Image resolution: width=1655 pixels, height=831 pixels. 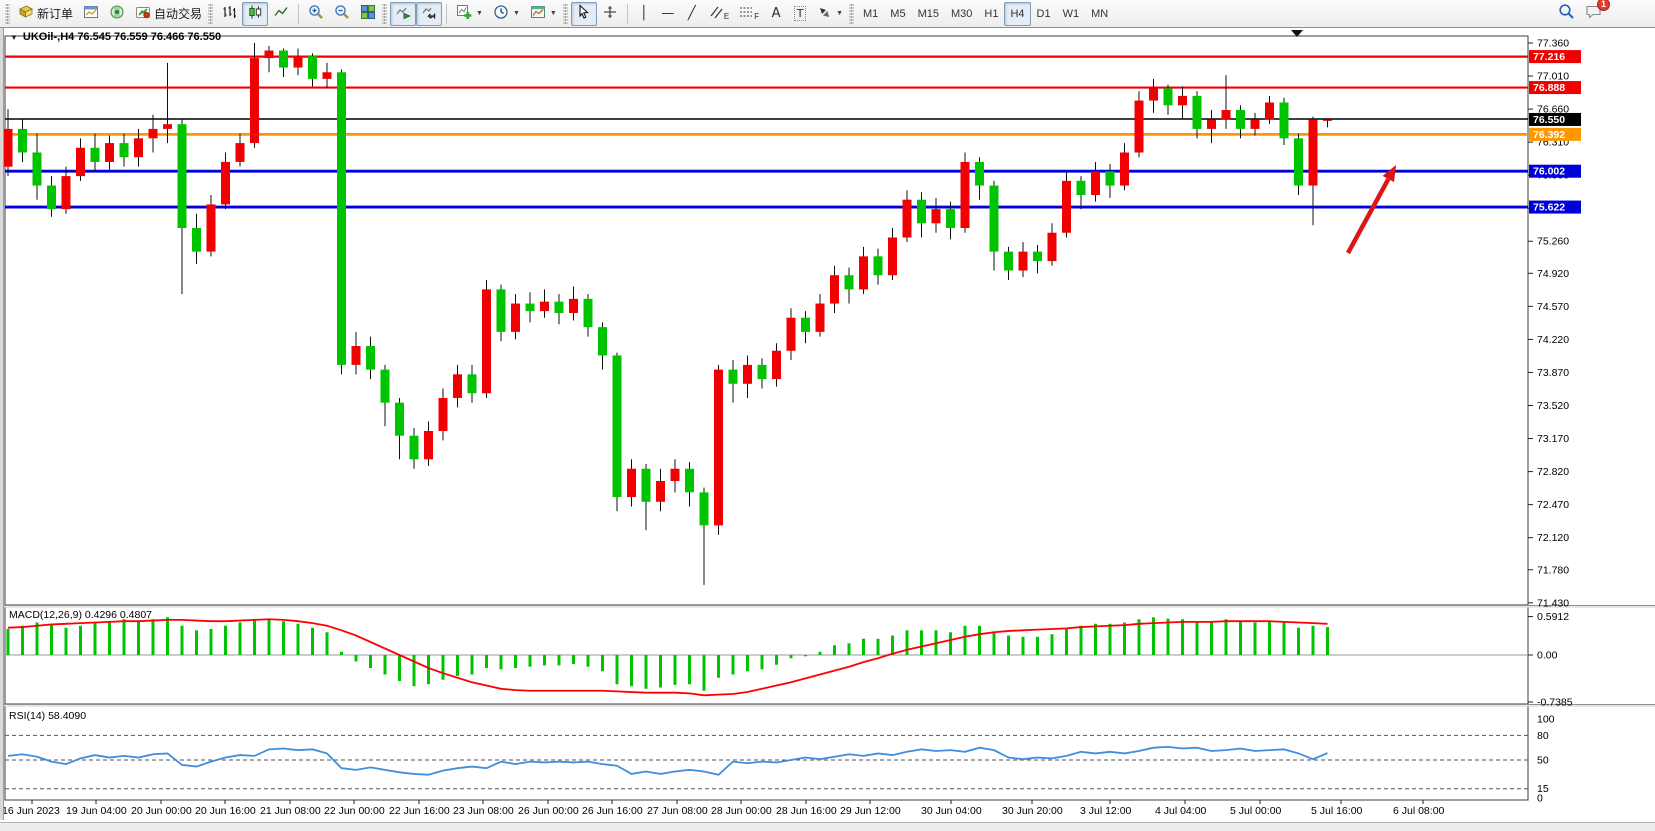 I want to click on search-icon, so click(x=1566, y=14).